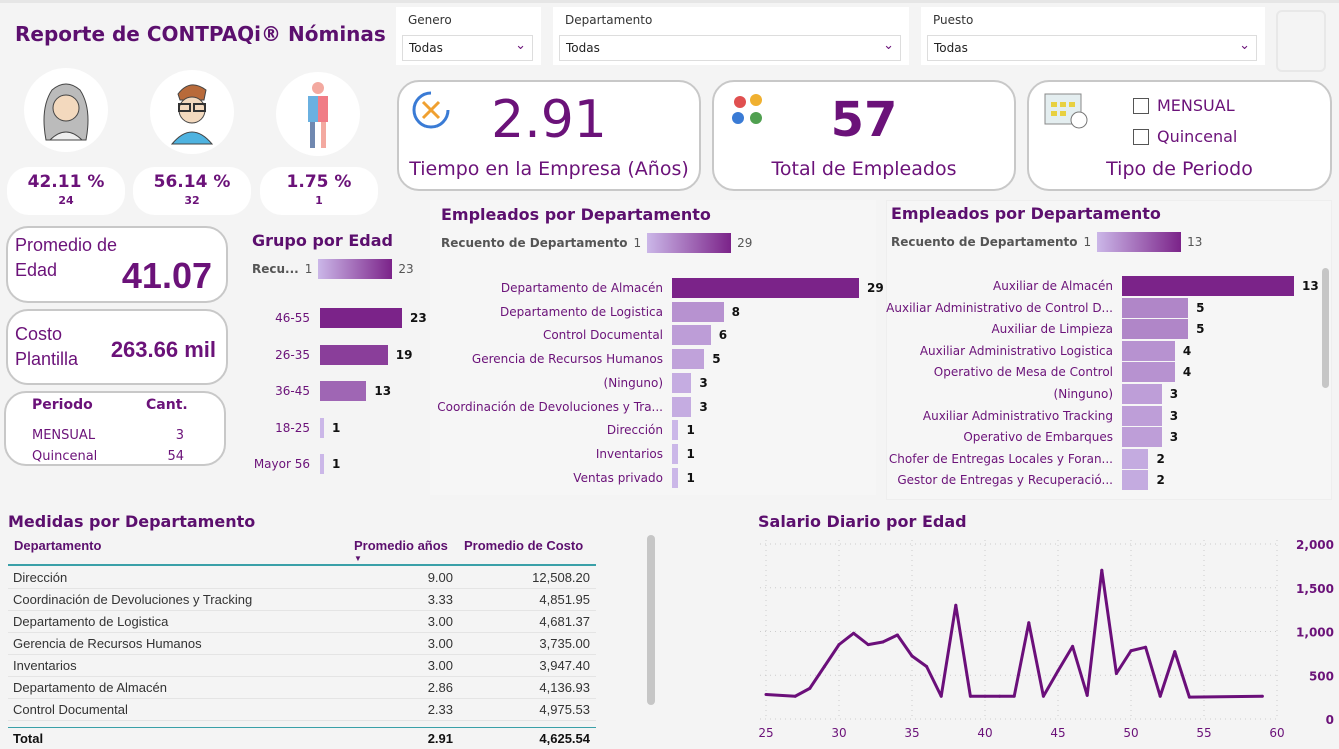  I want to click on position-label: Auxiliar de Limpieza, so click(1052, 329).